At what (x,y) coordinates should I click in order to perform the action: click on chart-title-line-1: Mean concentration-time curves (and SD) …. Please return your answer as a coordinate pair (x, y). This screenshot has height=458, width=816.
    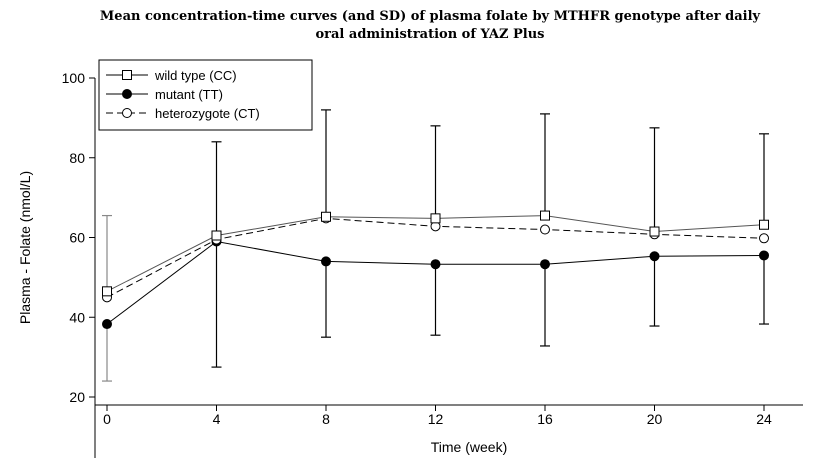
    Looking at the image, I should click on (430, 16).